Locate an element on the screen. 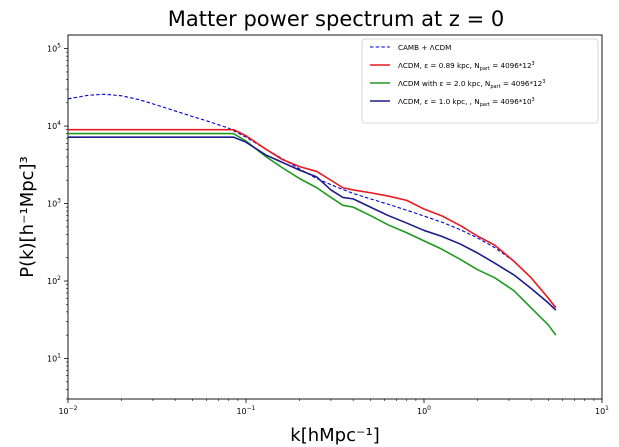  x-tick-label-3: 10¹ is located at coordinates (602, 410).